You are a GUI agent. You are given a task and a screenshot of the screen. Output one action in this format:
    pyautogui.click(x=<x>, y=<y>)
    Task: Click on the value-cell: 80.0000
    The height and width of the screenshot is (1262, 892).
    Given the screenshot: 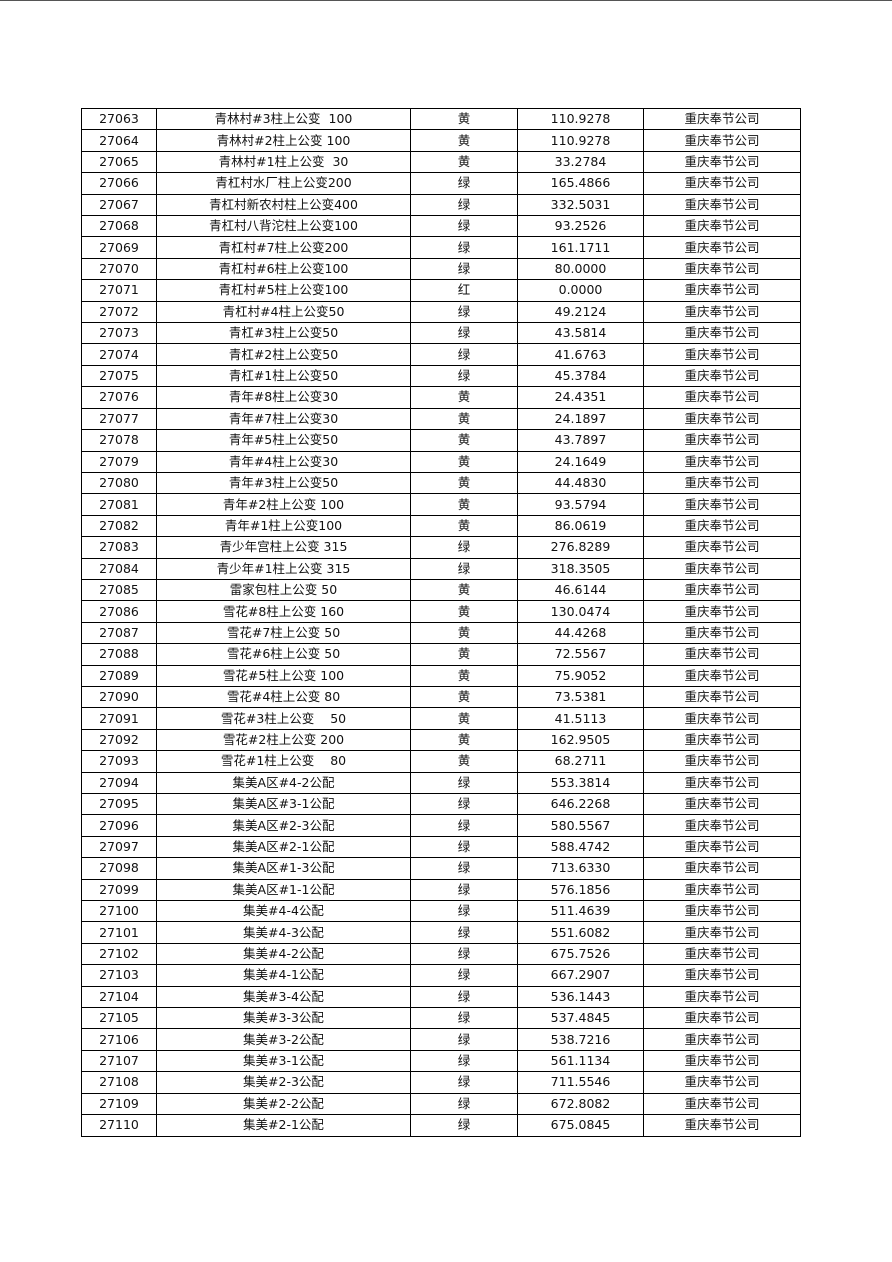 What is the action you would take?
    pyautogui.click(x=580, y=269)
    